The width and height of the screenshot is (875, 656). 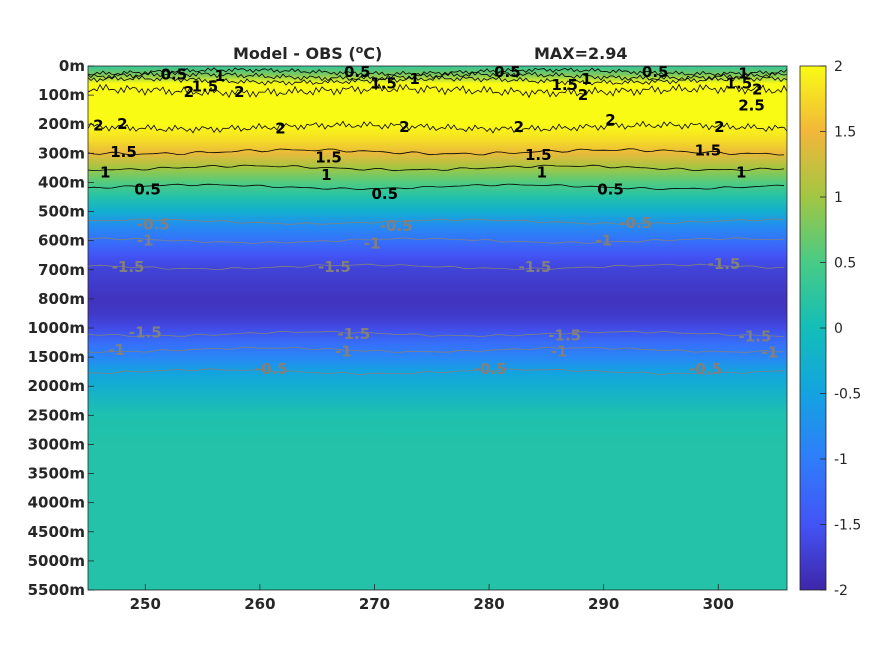 I want to click on colorbar: 2 1.5 1 0.5 0 -0.5 -1 -1.5 -2, so click(x=830, y=329).